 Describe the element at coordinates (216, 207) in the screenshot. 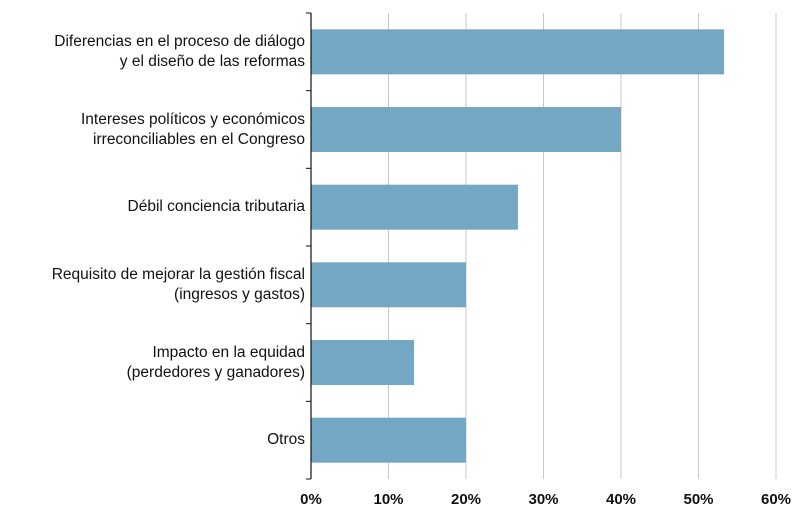

I see `y-tick-label: Débil conciencia tributaria` at that location.